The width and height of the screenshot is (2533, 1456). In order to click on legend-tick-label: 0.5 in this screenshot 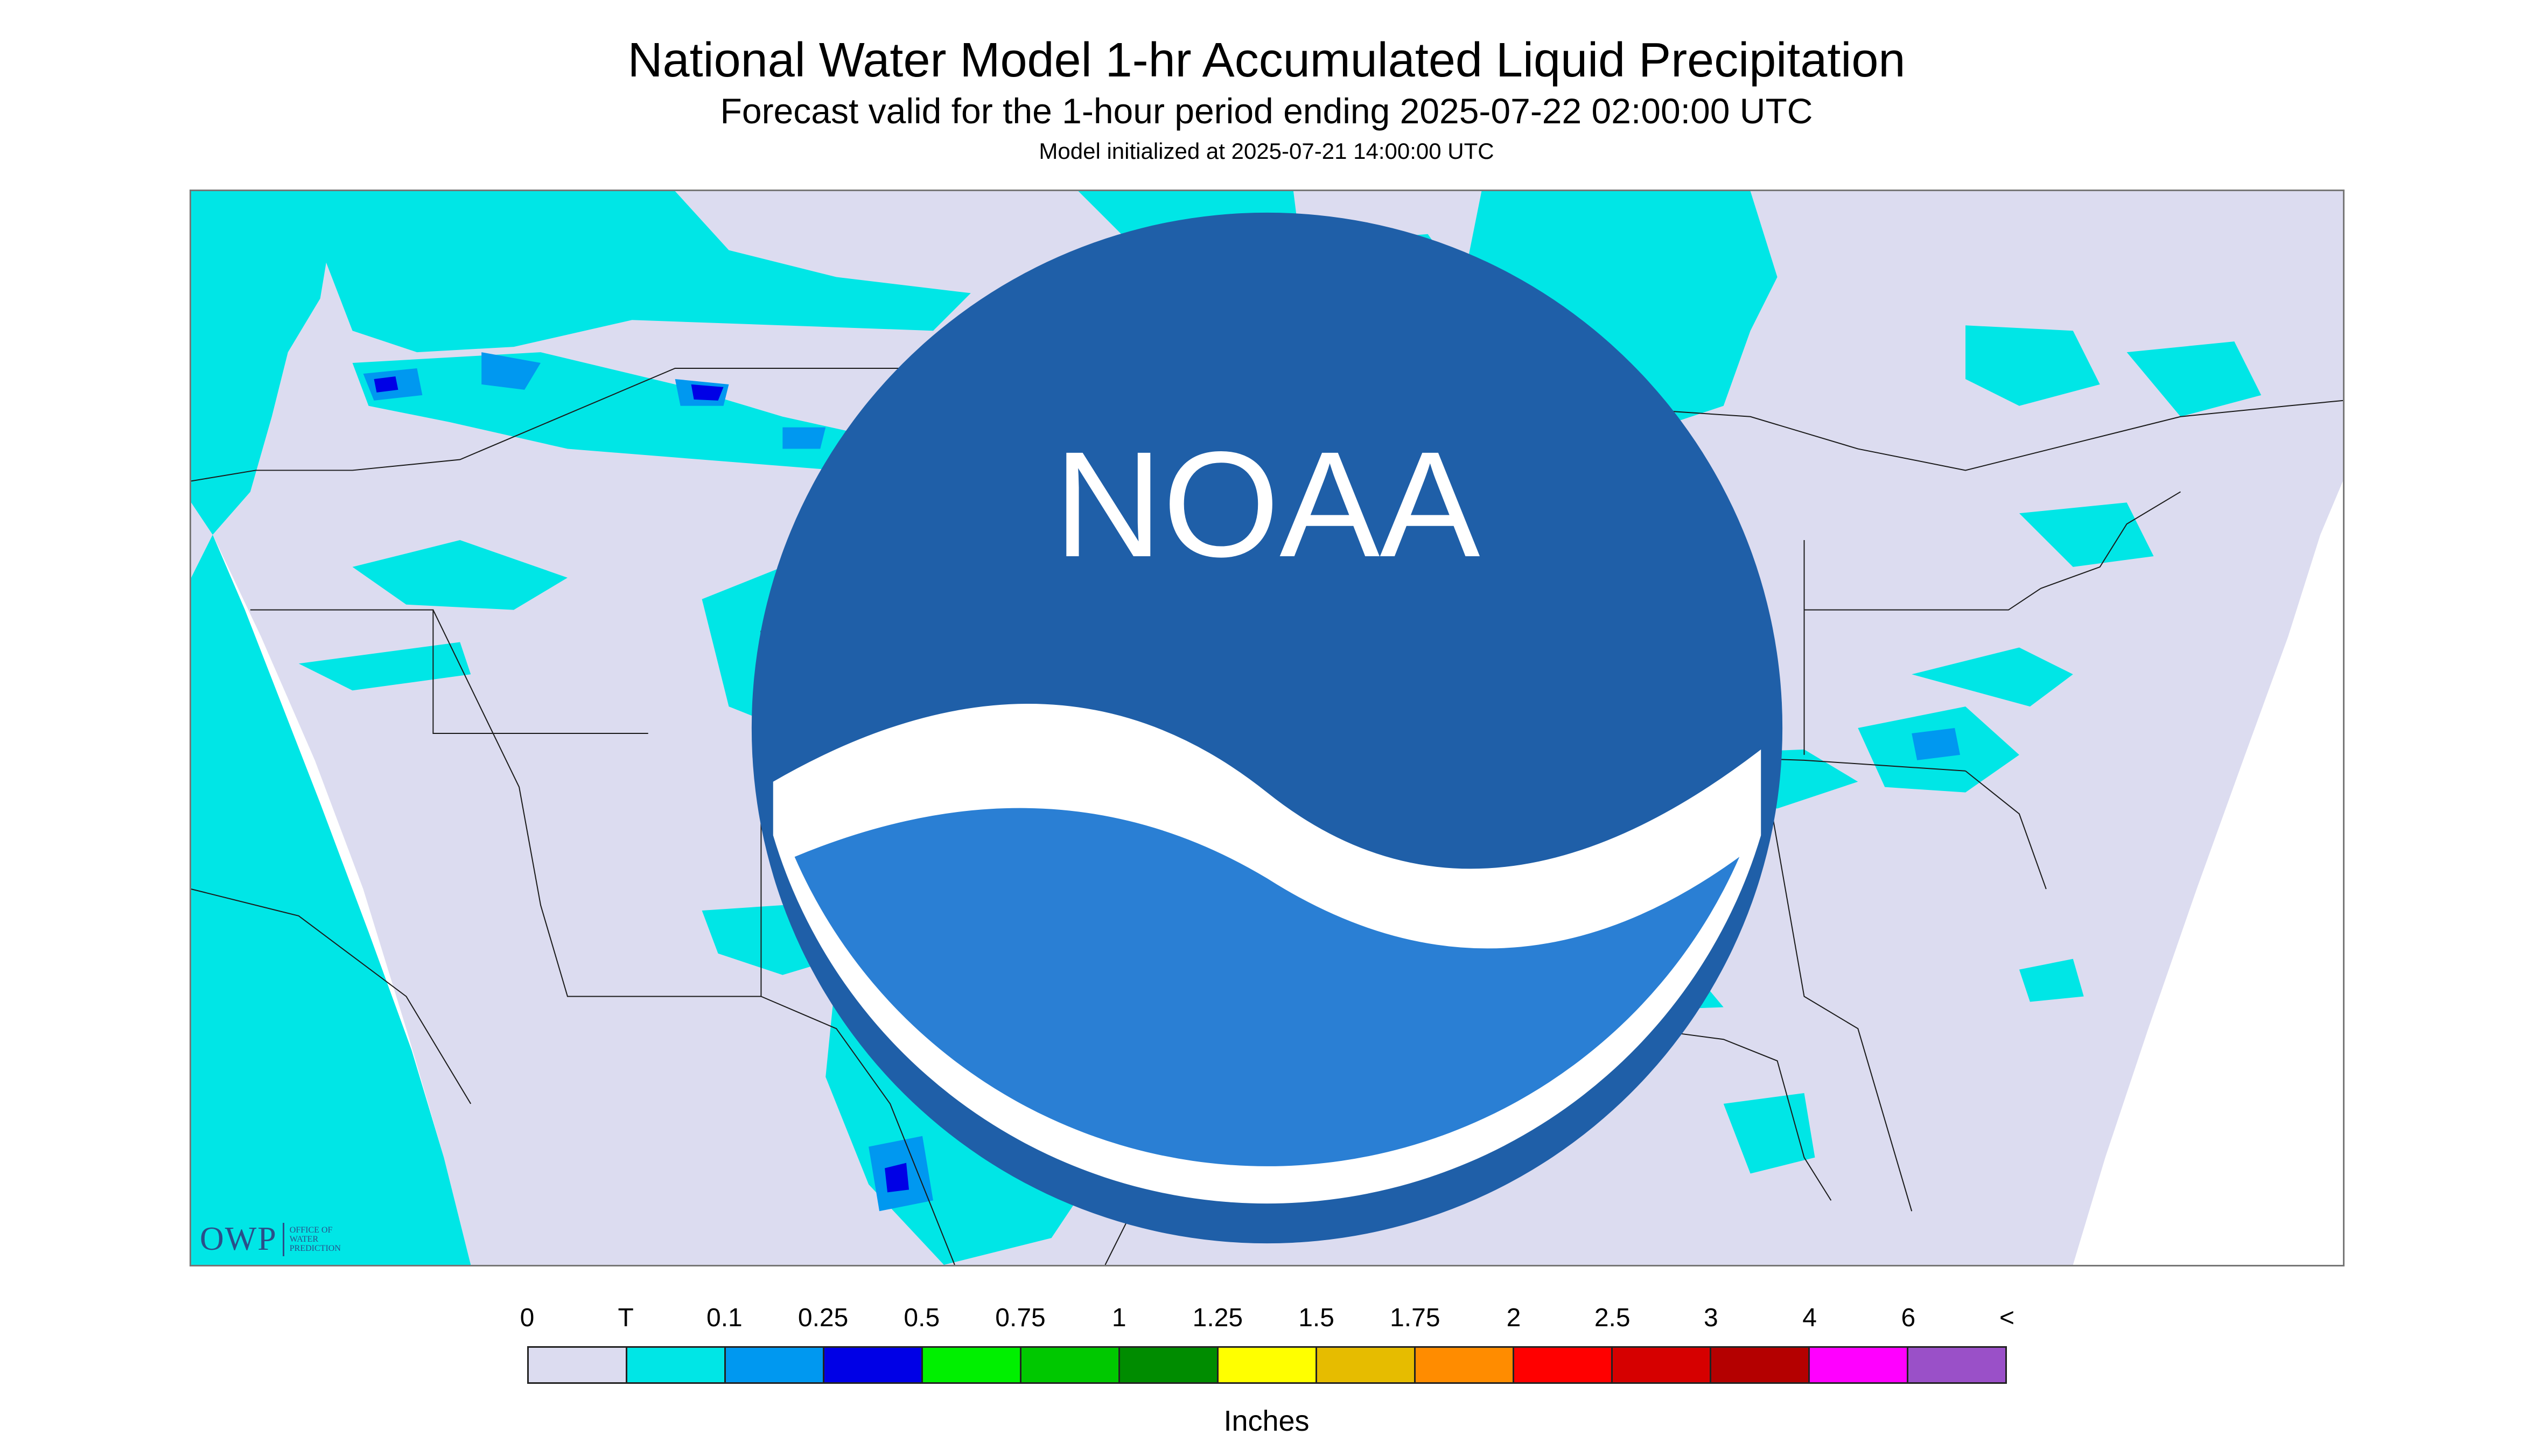, I will do `click(922, 1318)`.